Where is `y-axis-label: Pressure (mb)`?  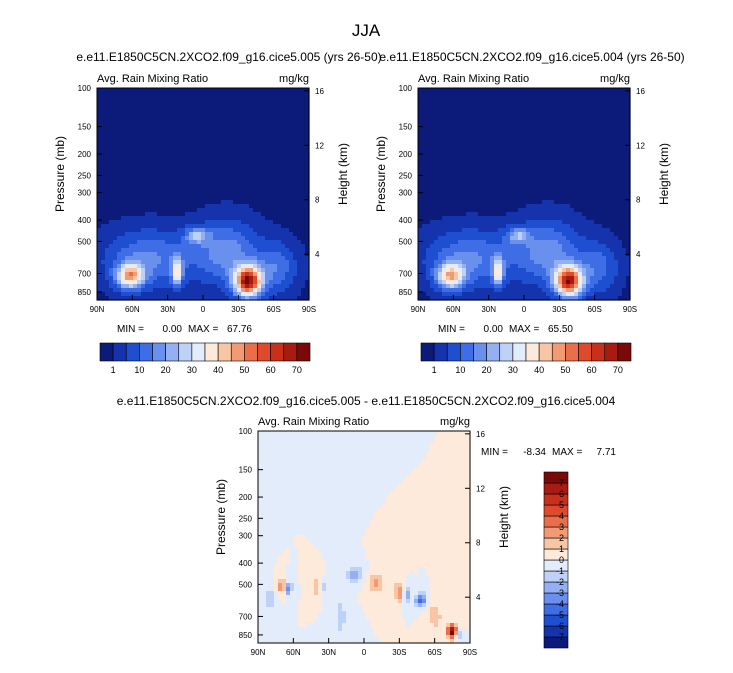
y-axis-label: Pressure (mb) is located at coordinates (60, 174).